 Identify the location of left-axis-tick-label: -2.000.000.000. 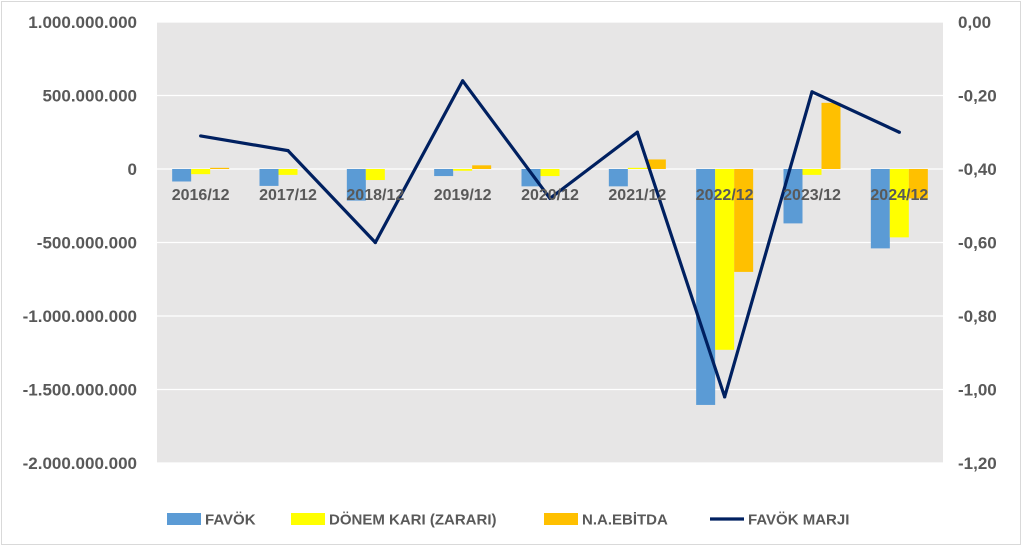
(80, 463).